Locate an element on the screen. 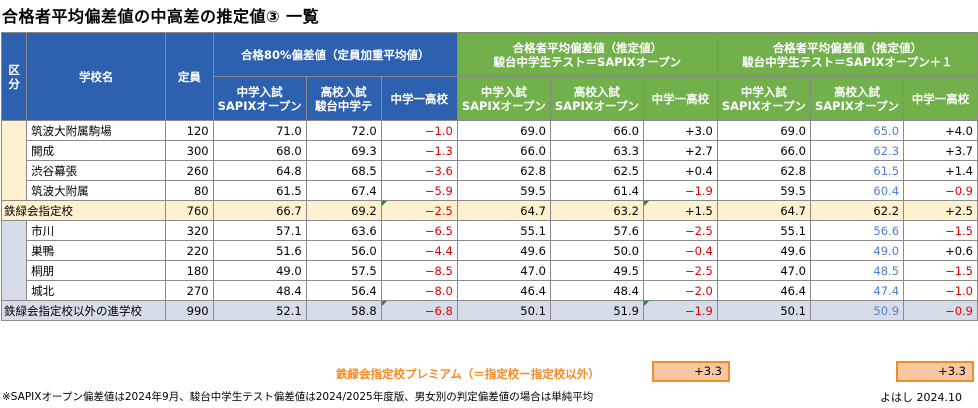 The width and height of the screenshot is (978, 408). subheader-ko-2-line2: SAPIXオープン is located at coordinates (596, 105).